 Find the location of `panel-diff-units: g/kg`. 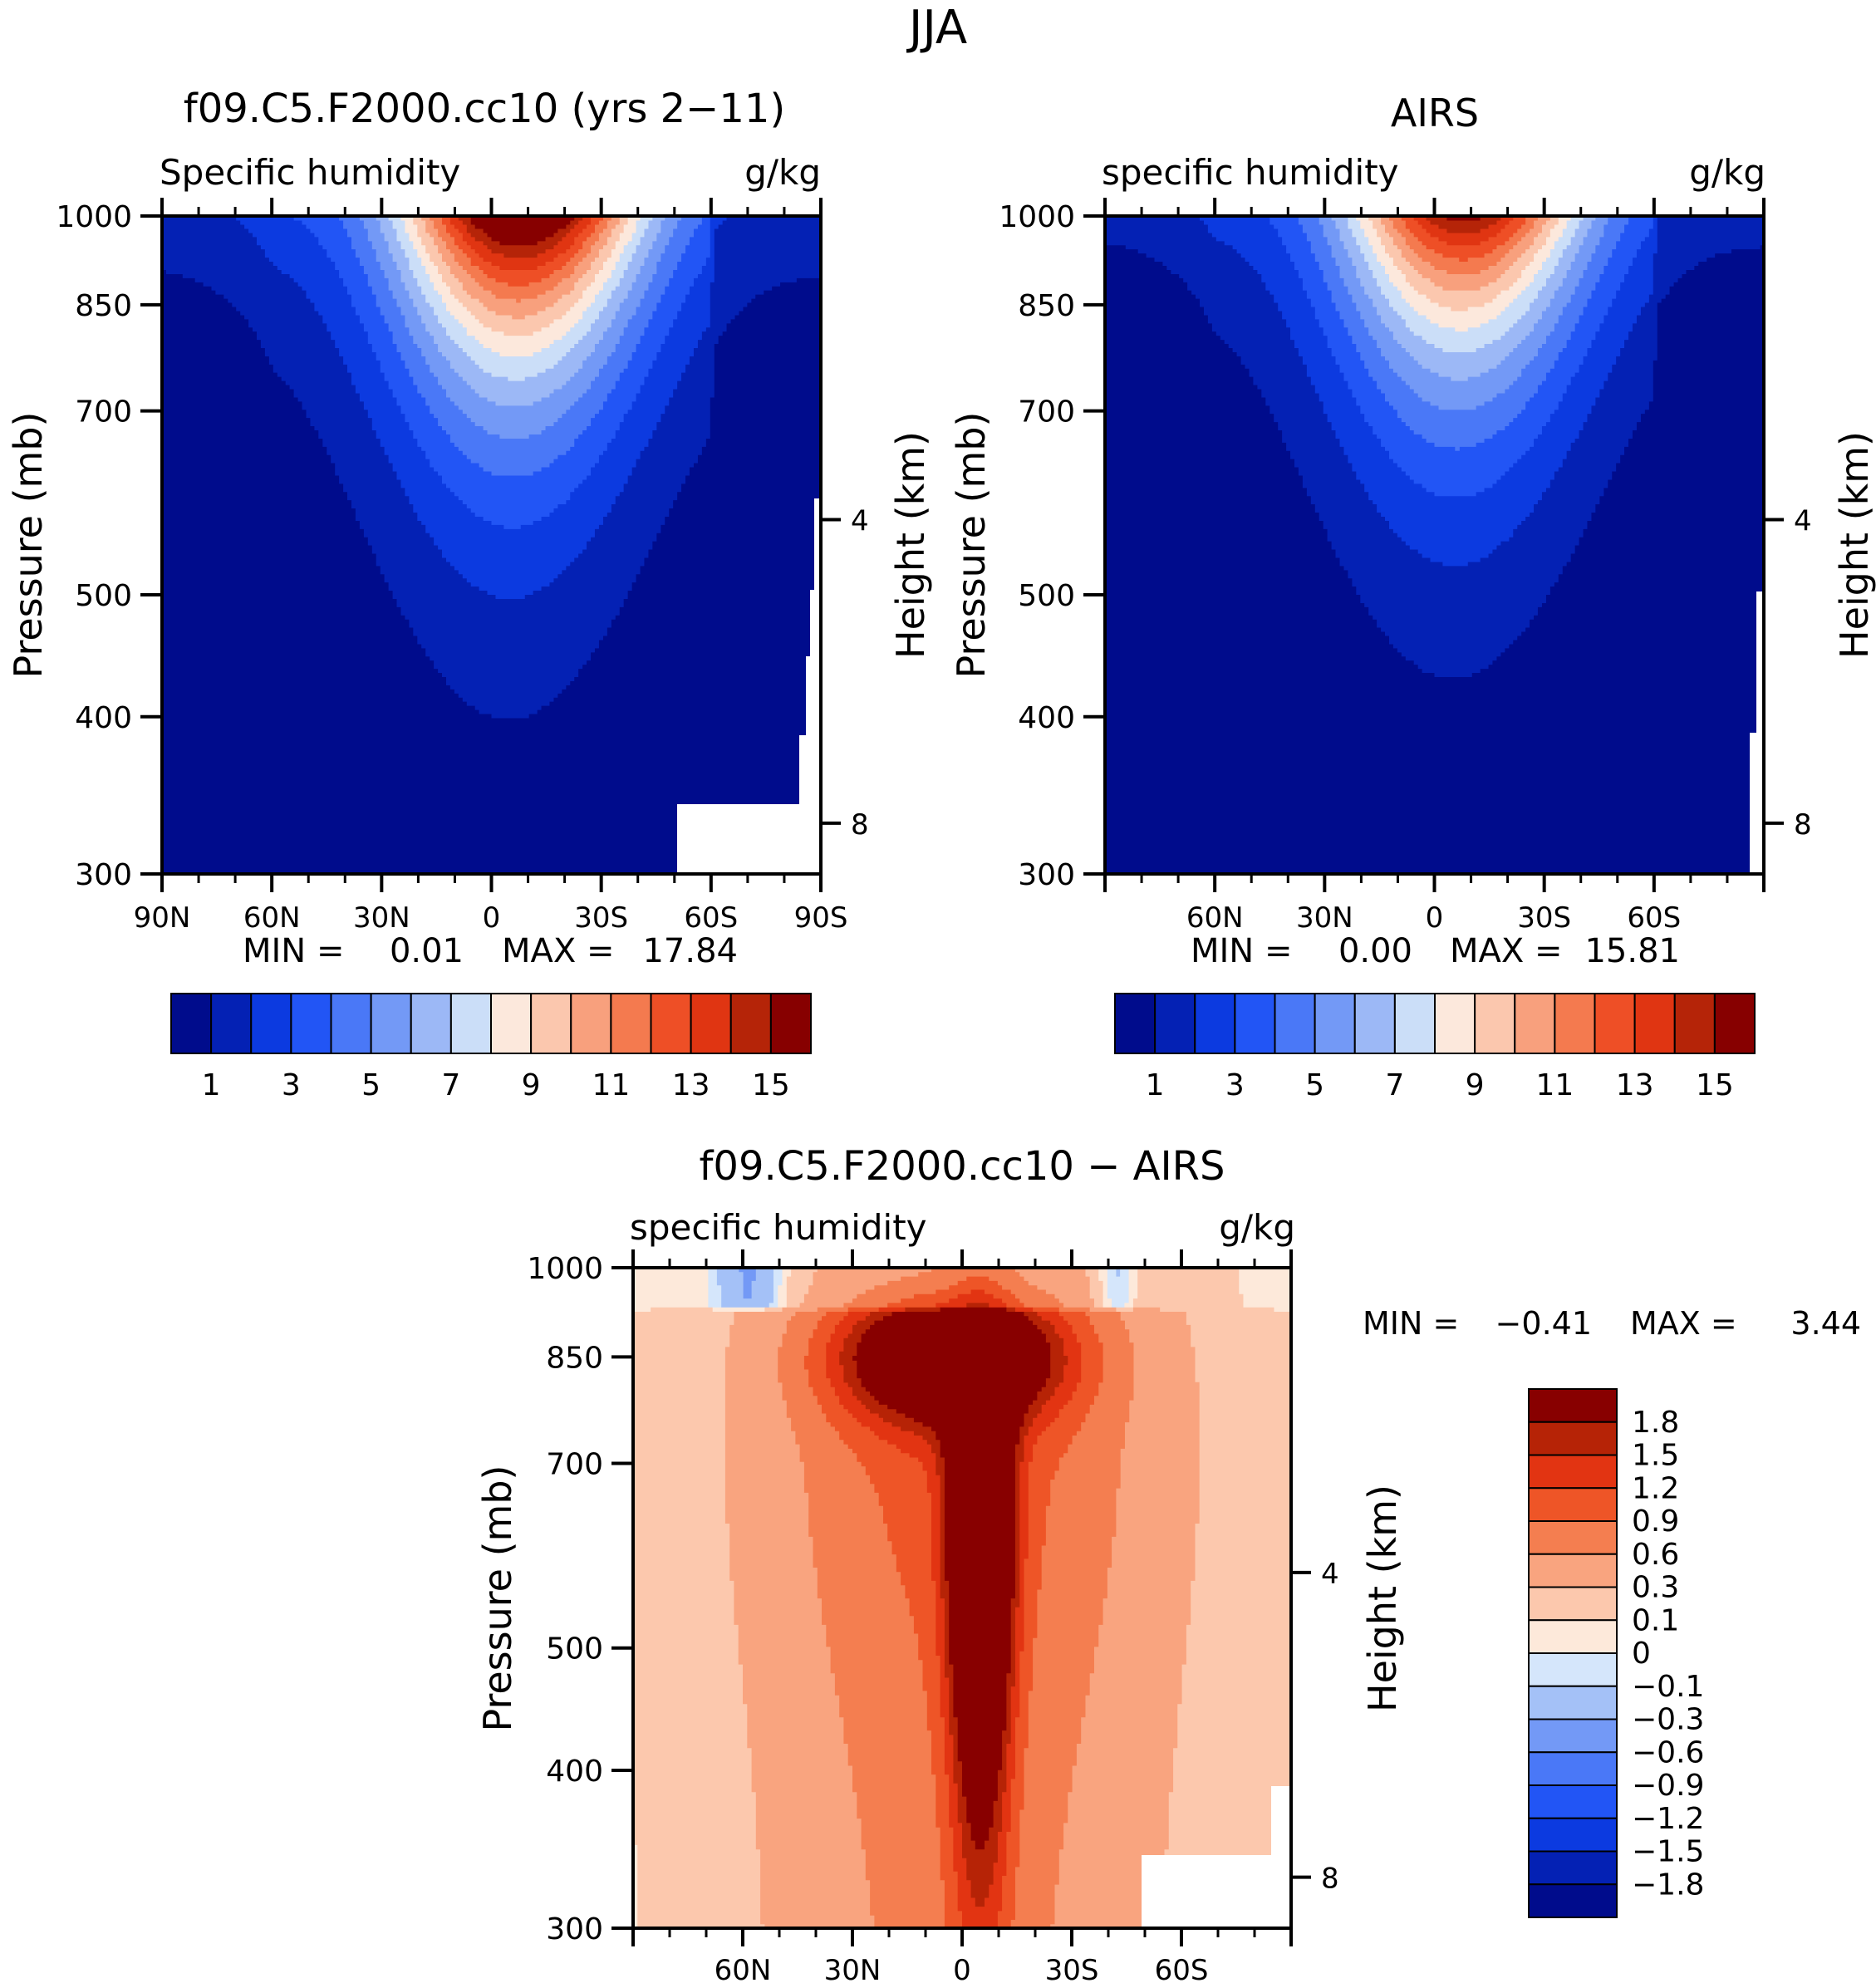

panel-diff-units: g/kg is located at coordinates (1257, 1227).